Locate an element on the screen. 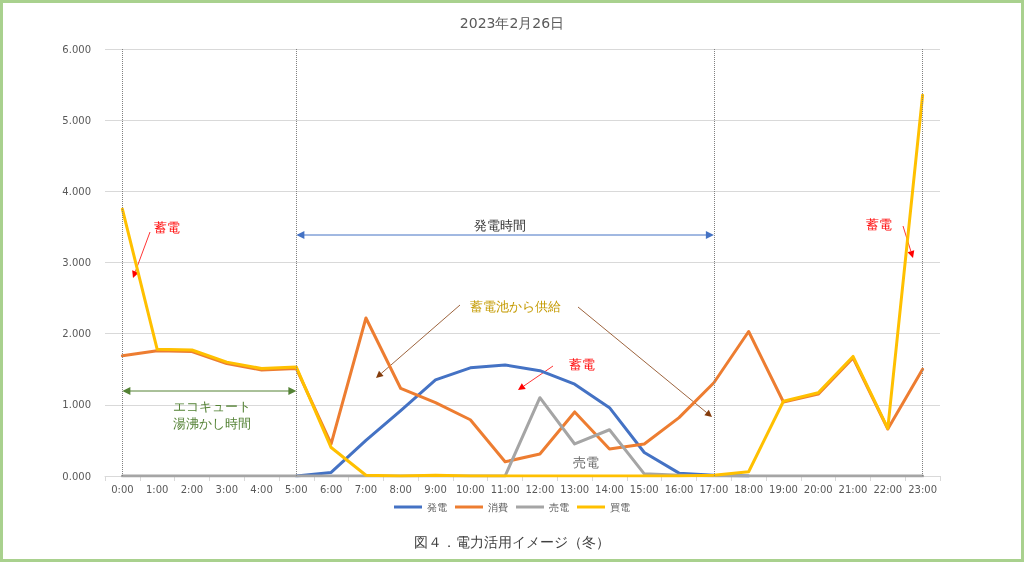 Image resolution: width=1024 pixels, height=562 pixels. x-tick-label: 22:00 is located at coordinates (888, 489).